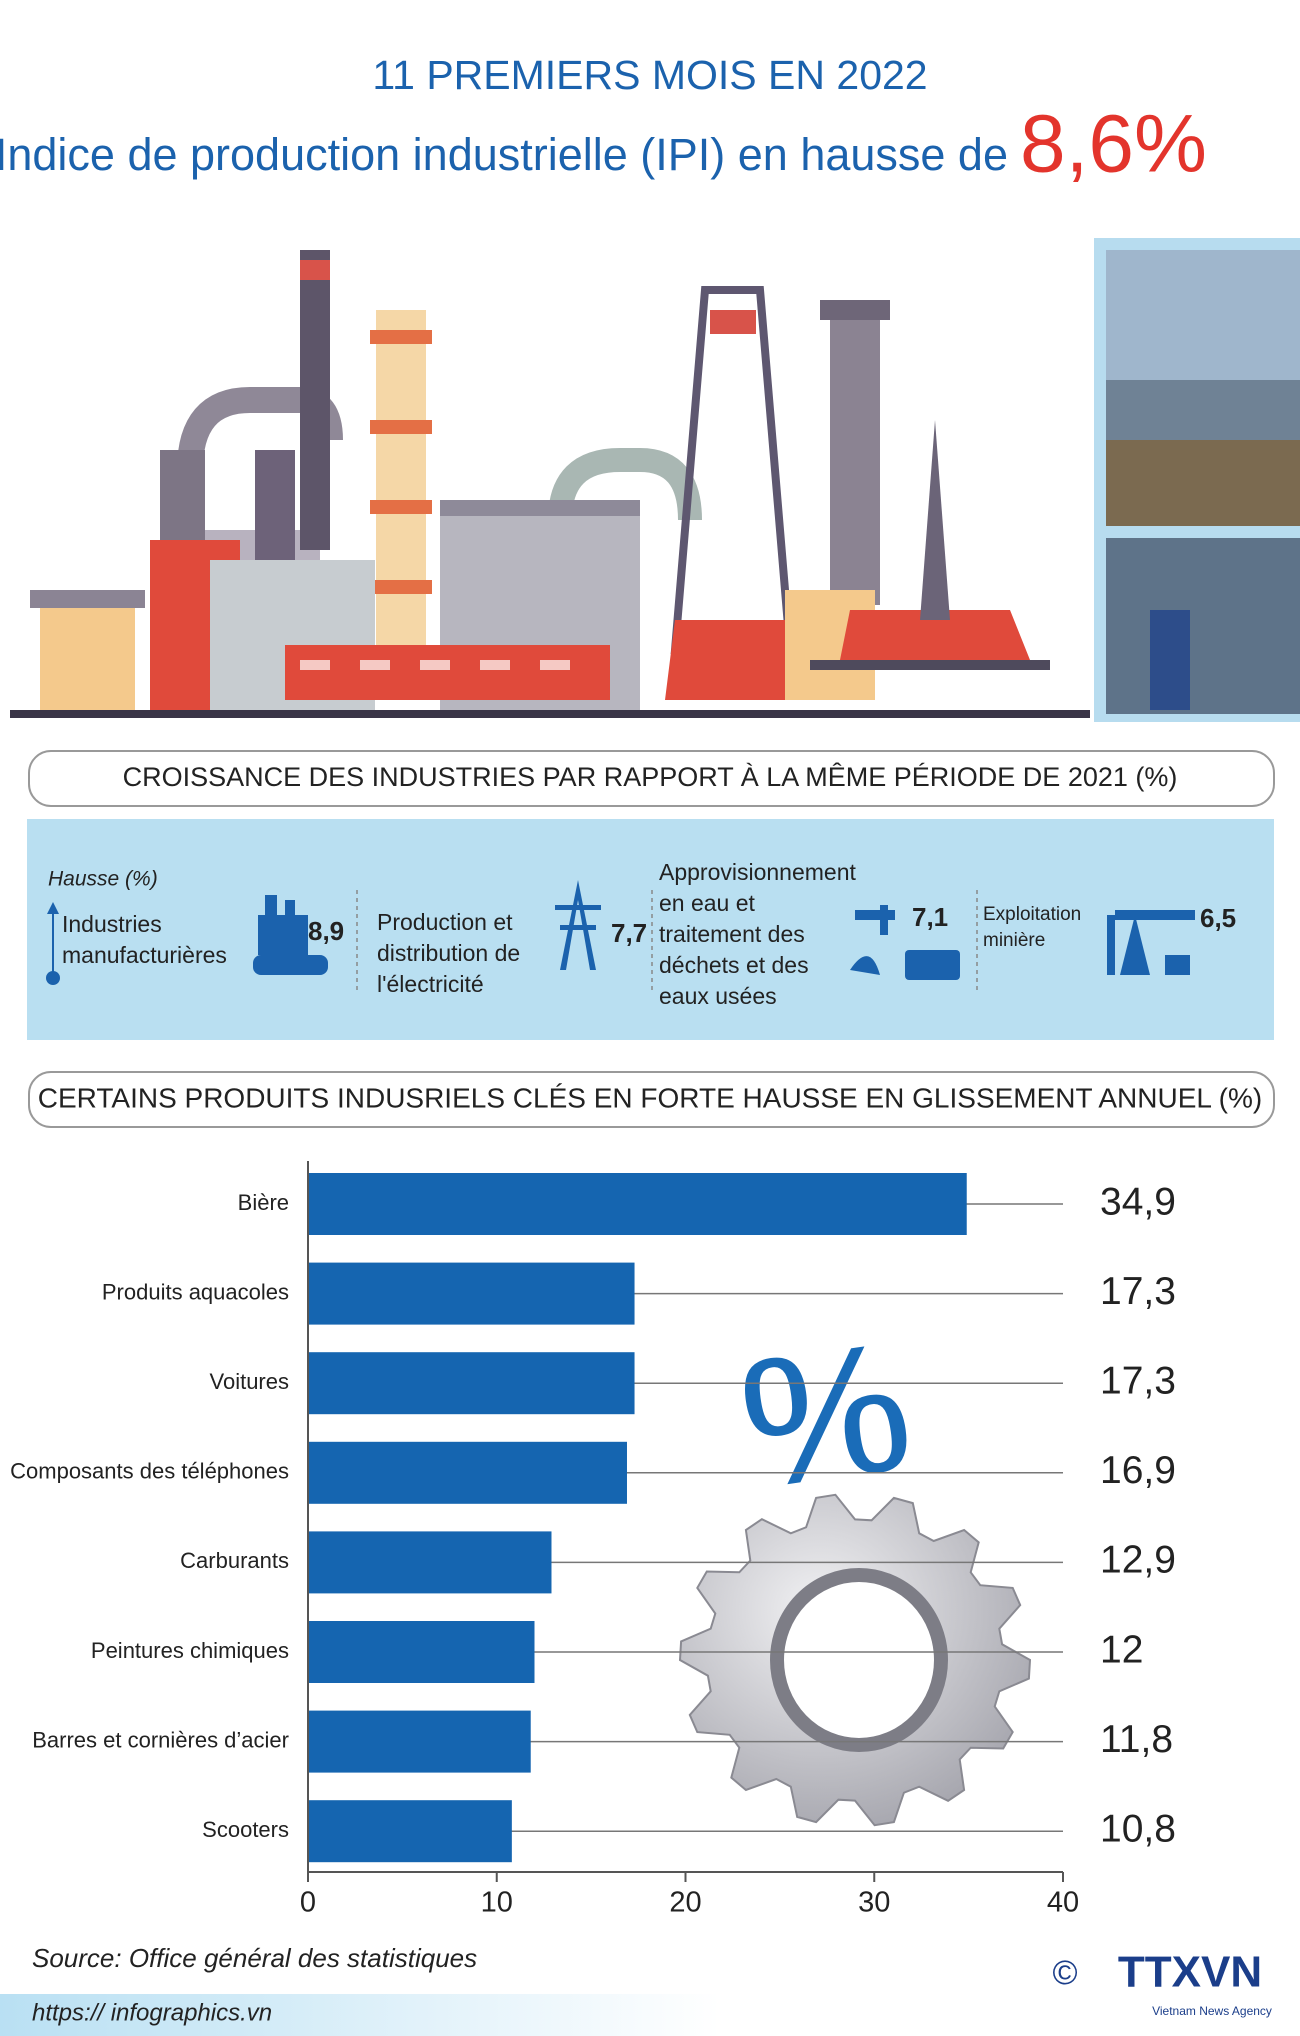 This screenshot has height=2036, width=1300. Describe the element at coordinates (445, 922) in the screenshot. I see `item-label: Production et` at that location.